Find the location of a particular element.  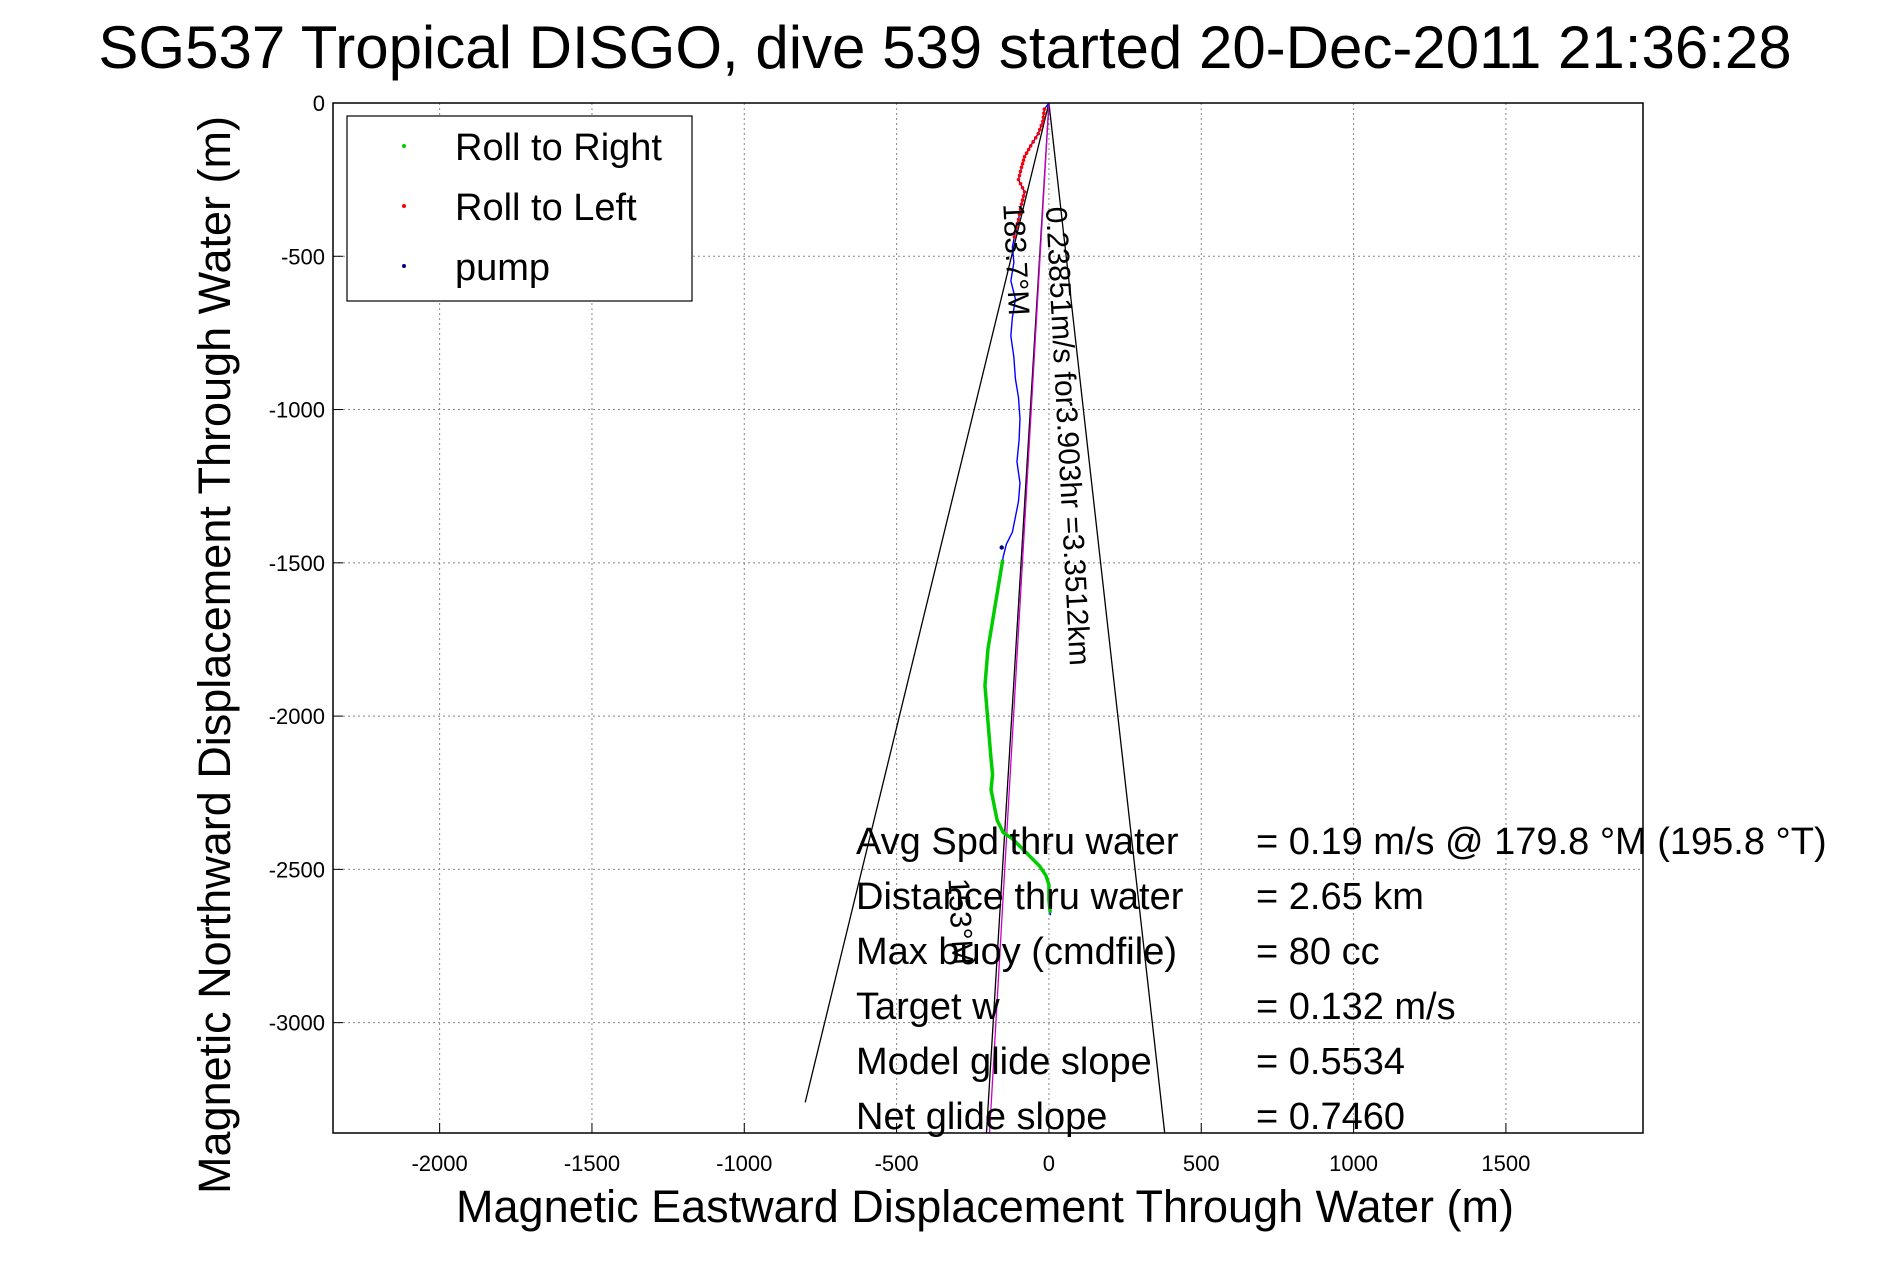

dive-track is located at coordinates (1017, 509).